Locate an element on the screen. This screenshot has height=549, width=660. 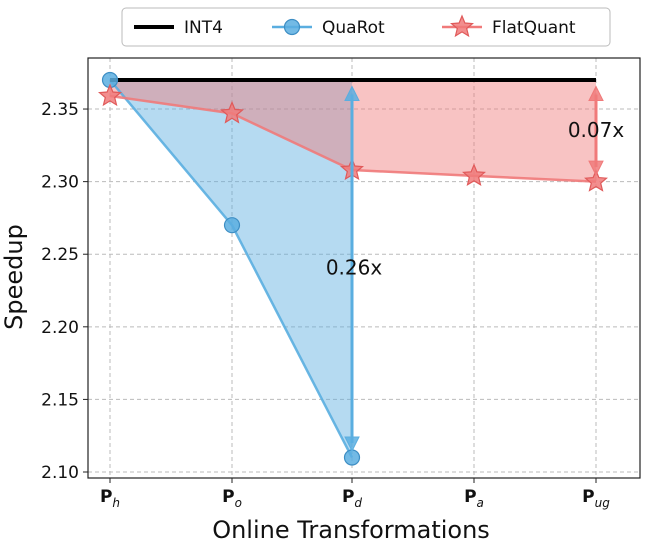
x-tick-label: Ph is located at coordinates (110, 498).